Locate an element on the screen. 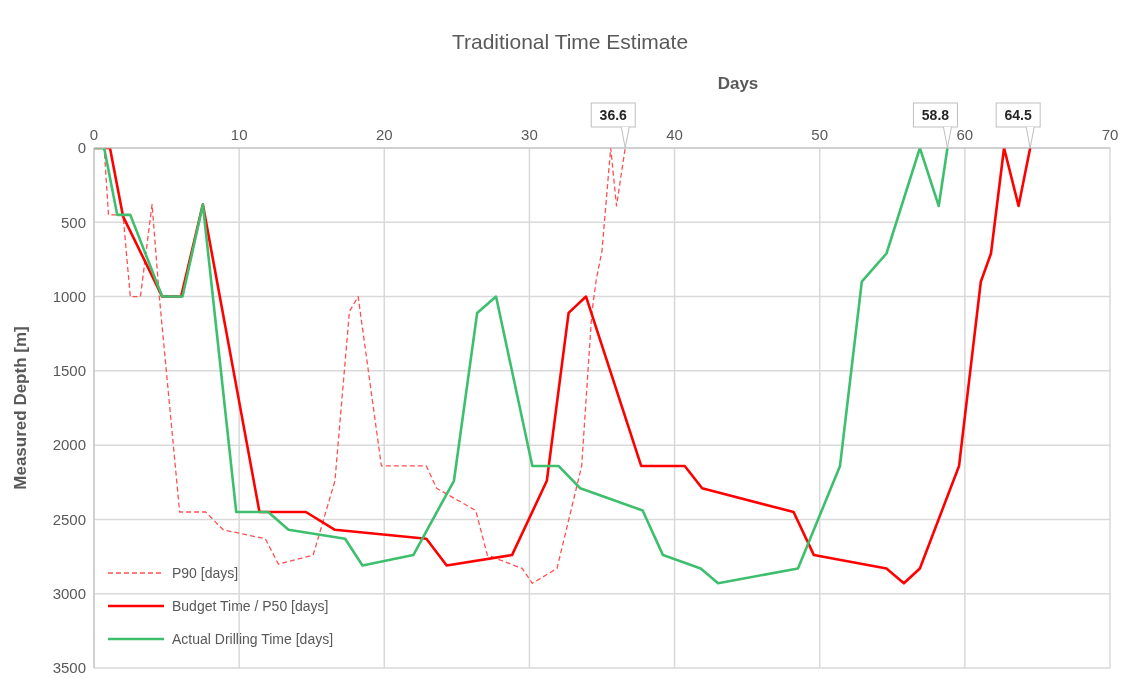 The width and height of the screenshot is (1140, 683). x-tick-label: 20 is located at coordinates (384, 134).